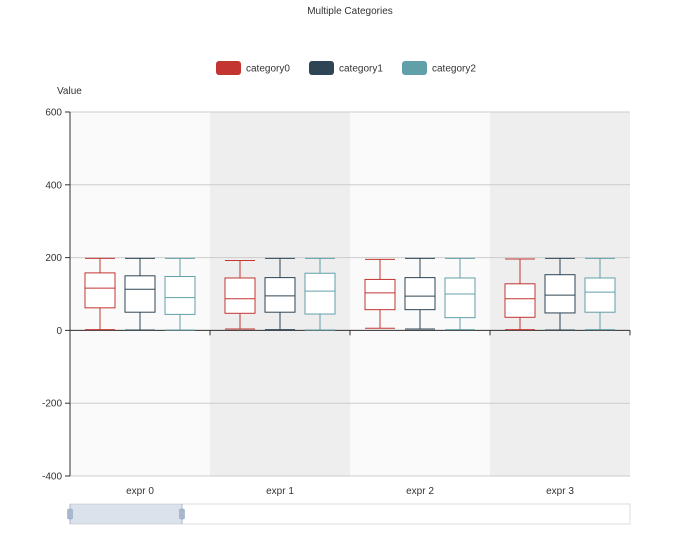 This screenshot has height=560, width=700. I want to click on datazoom-slider, so click(349, 514).